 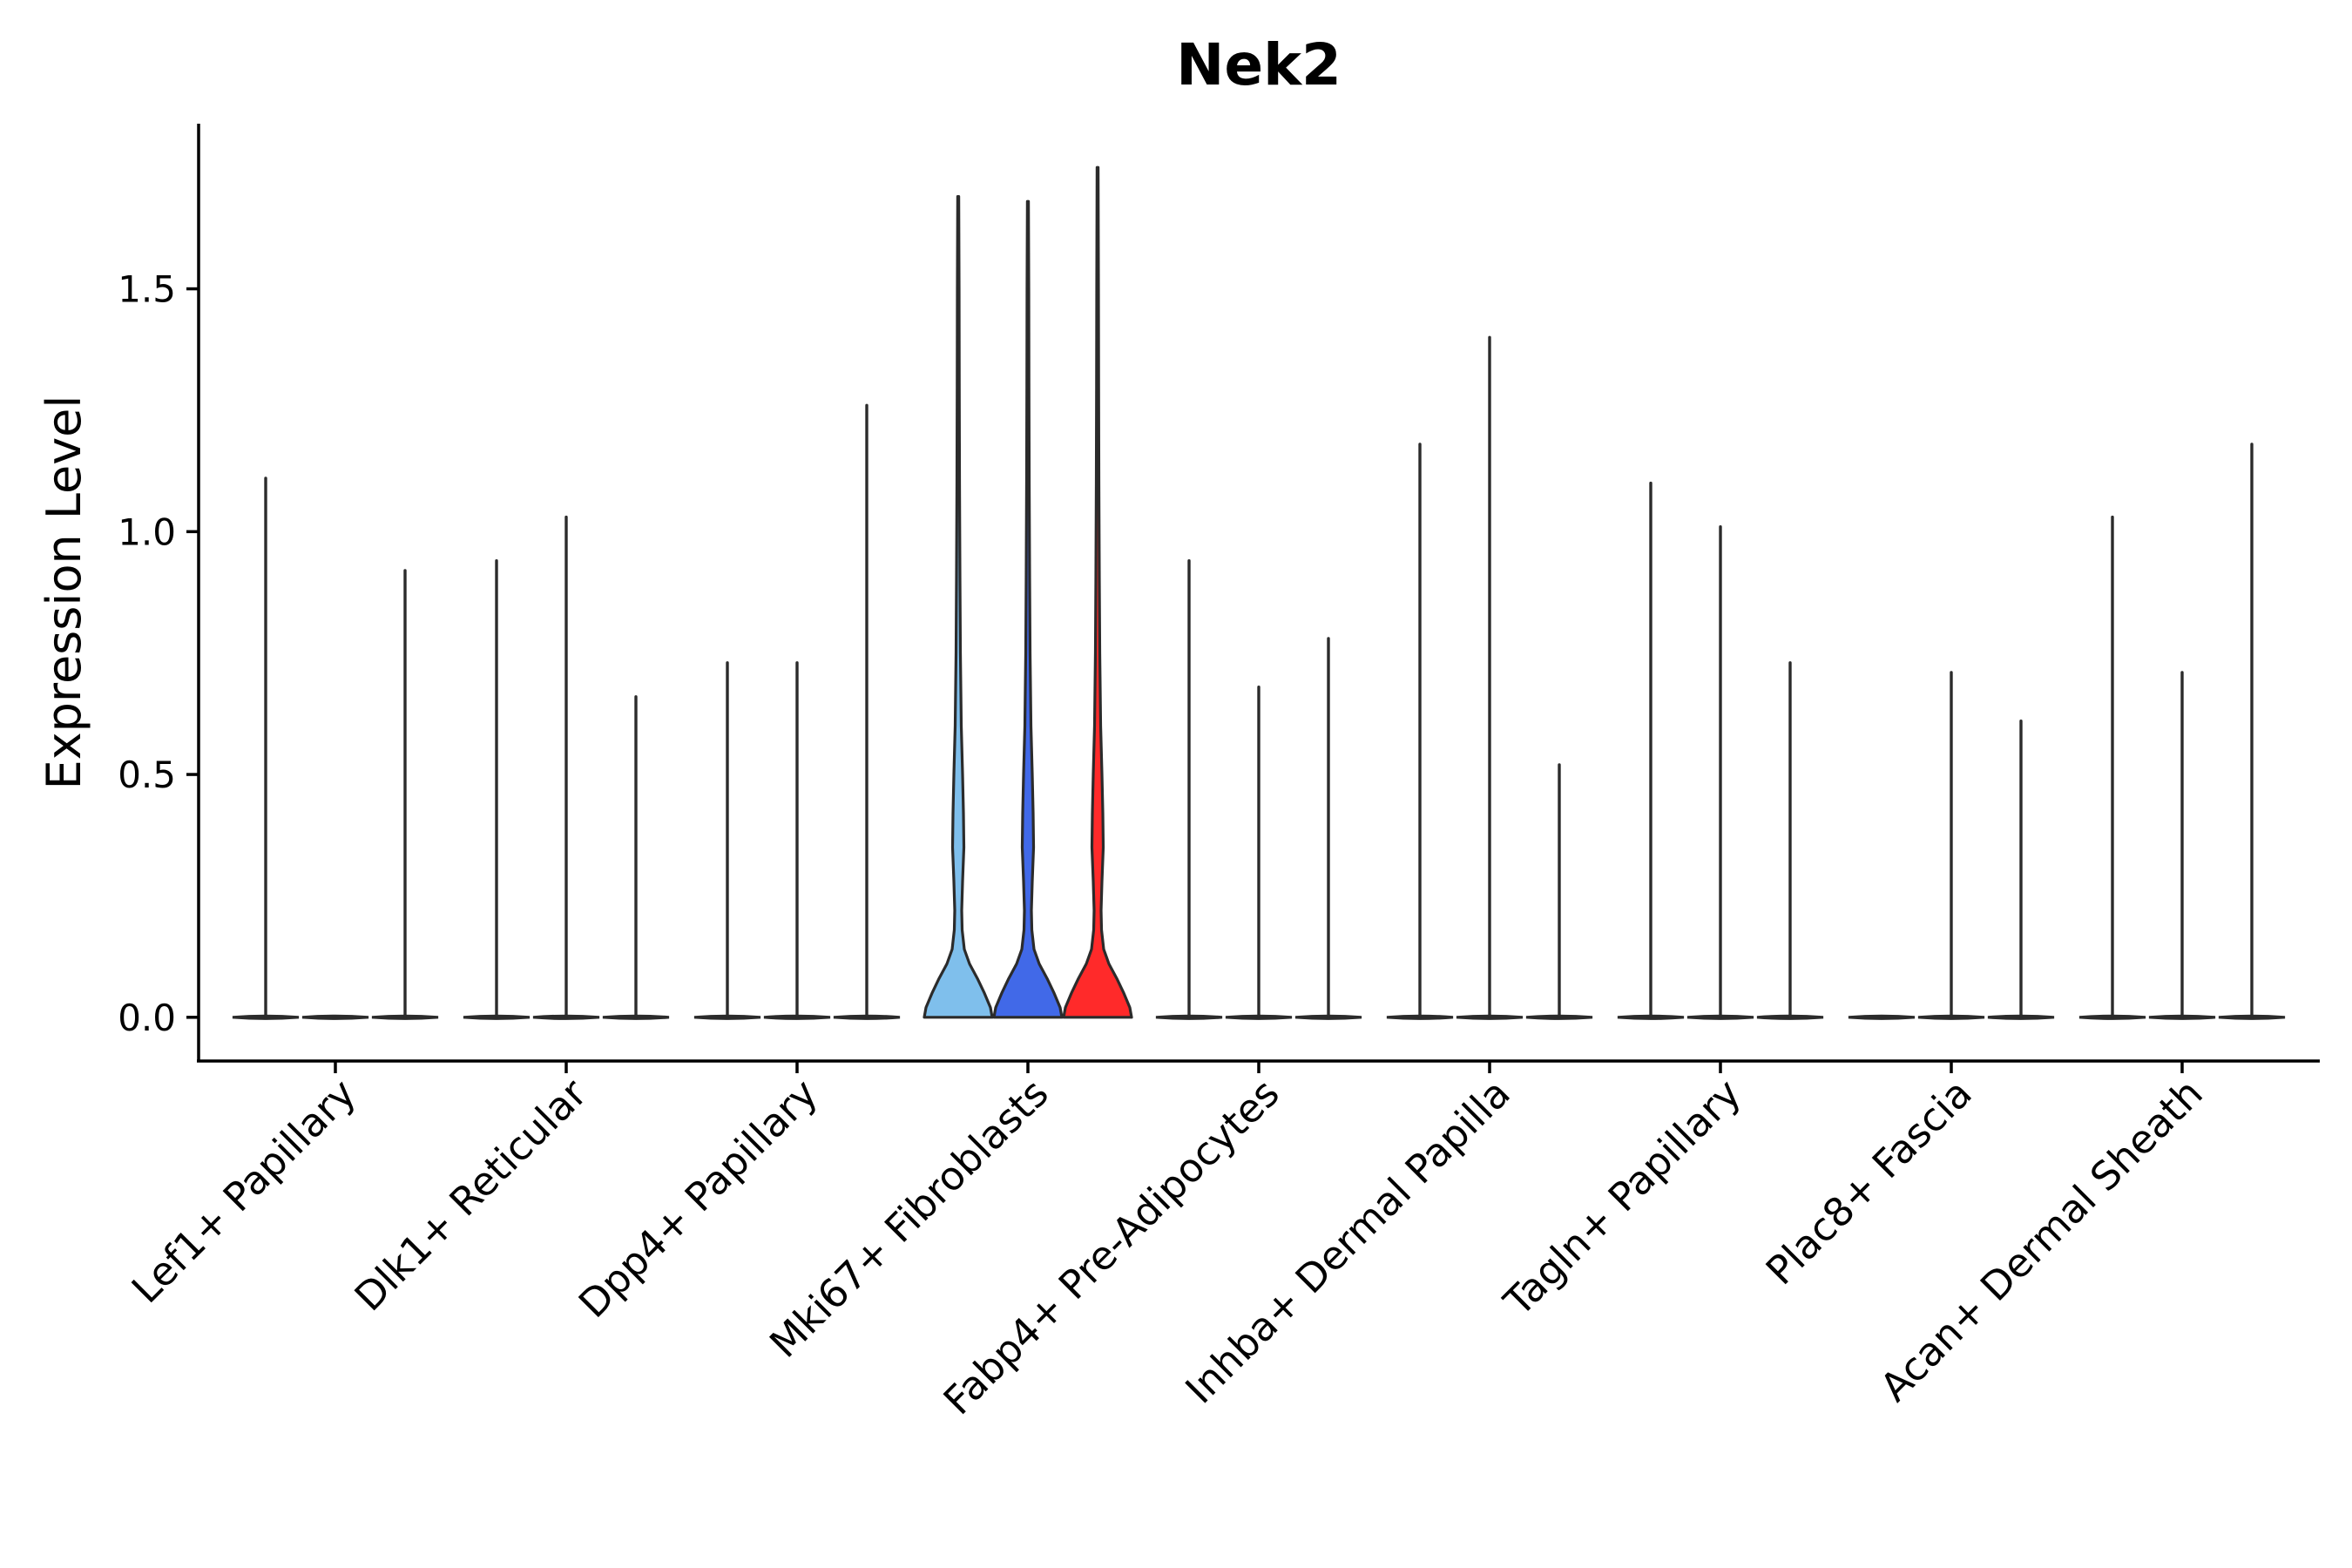 I want to click on y-tick-label: 1.0, so click(x=147, y=531).